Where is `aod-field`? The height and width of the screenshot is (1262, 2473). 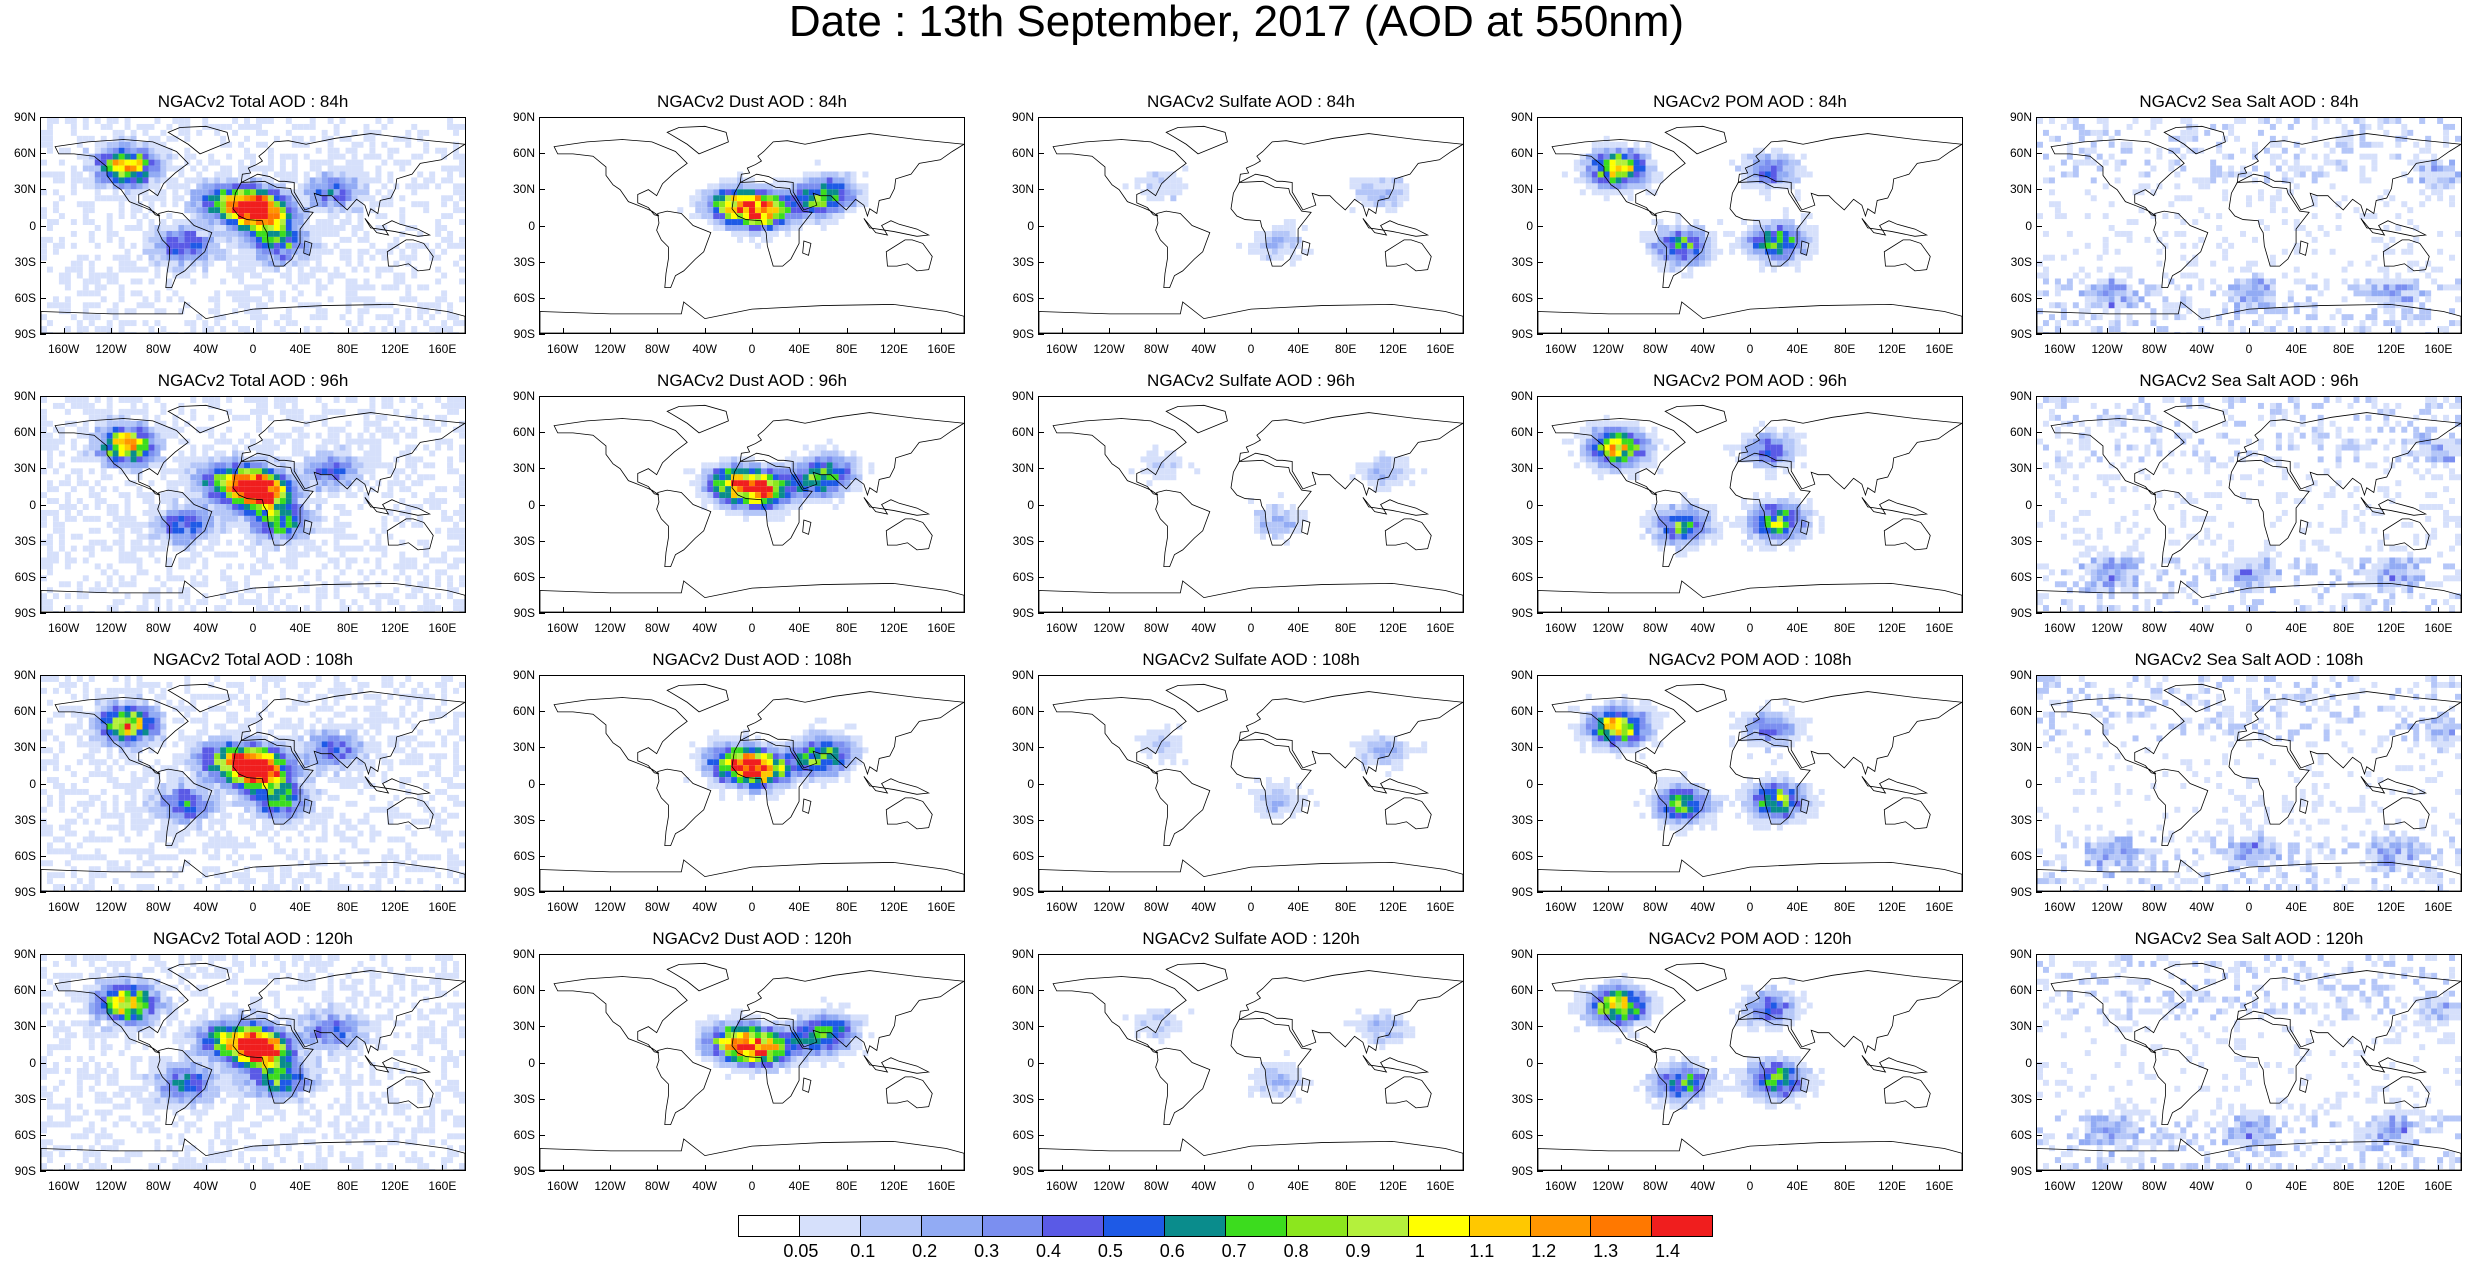 aod-field is located at coordinates (2249, 783).